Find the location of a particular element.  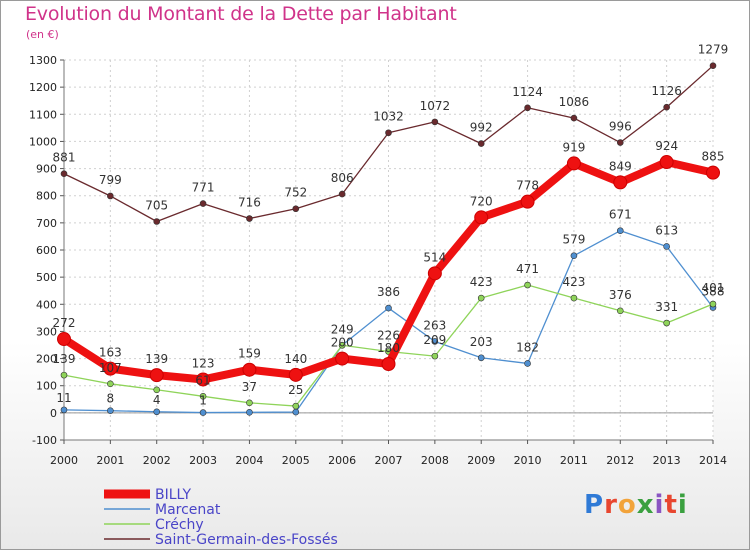

data-label: 386 is located at coordinates (388, 292).